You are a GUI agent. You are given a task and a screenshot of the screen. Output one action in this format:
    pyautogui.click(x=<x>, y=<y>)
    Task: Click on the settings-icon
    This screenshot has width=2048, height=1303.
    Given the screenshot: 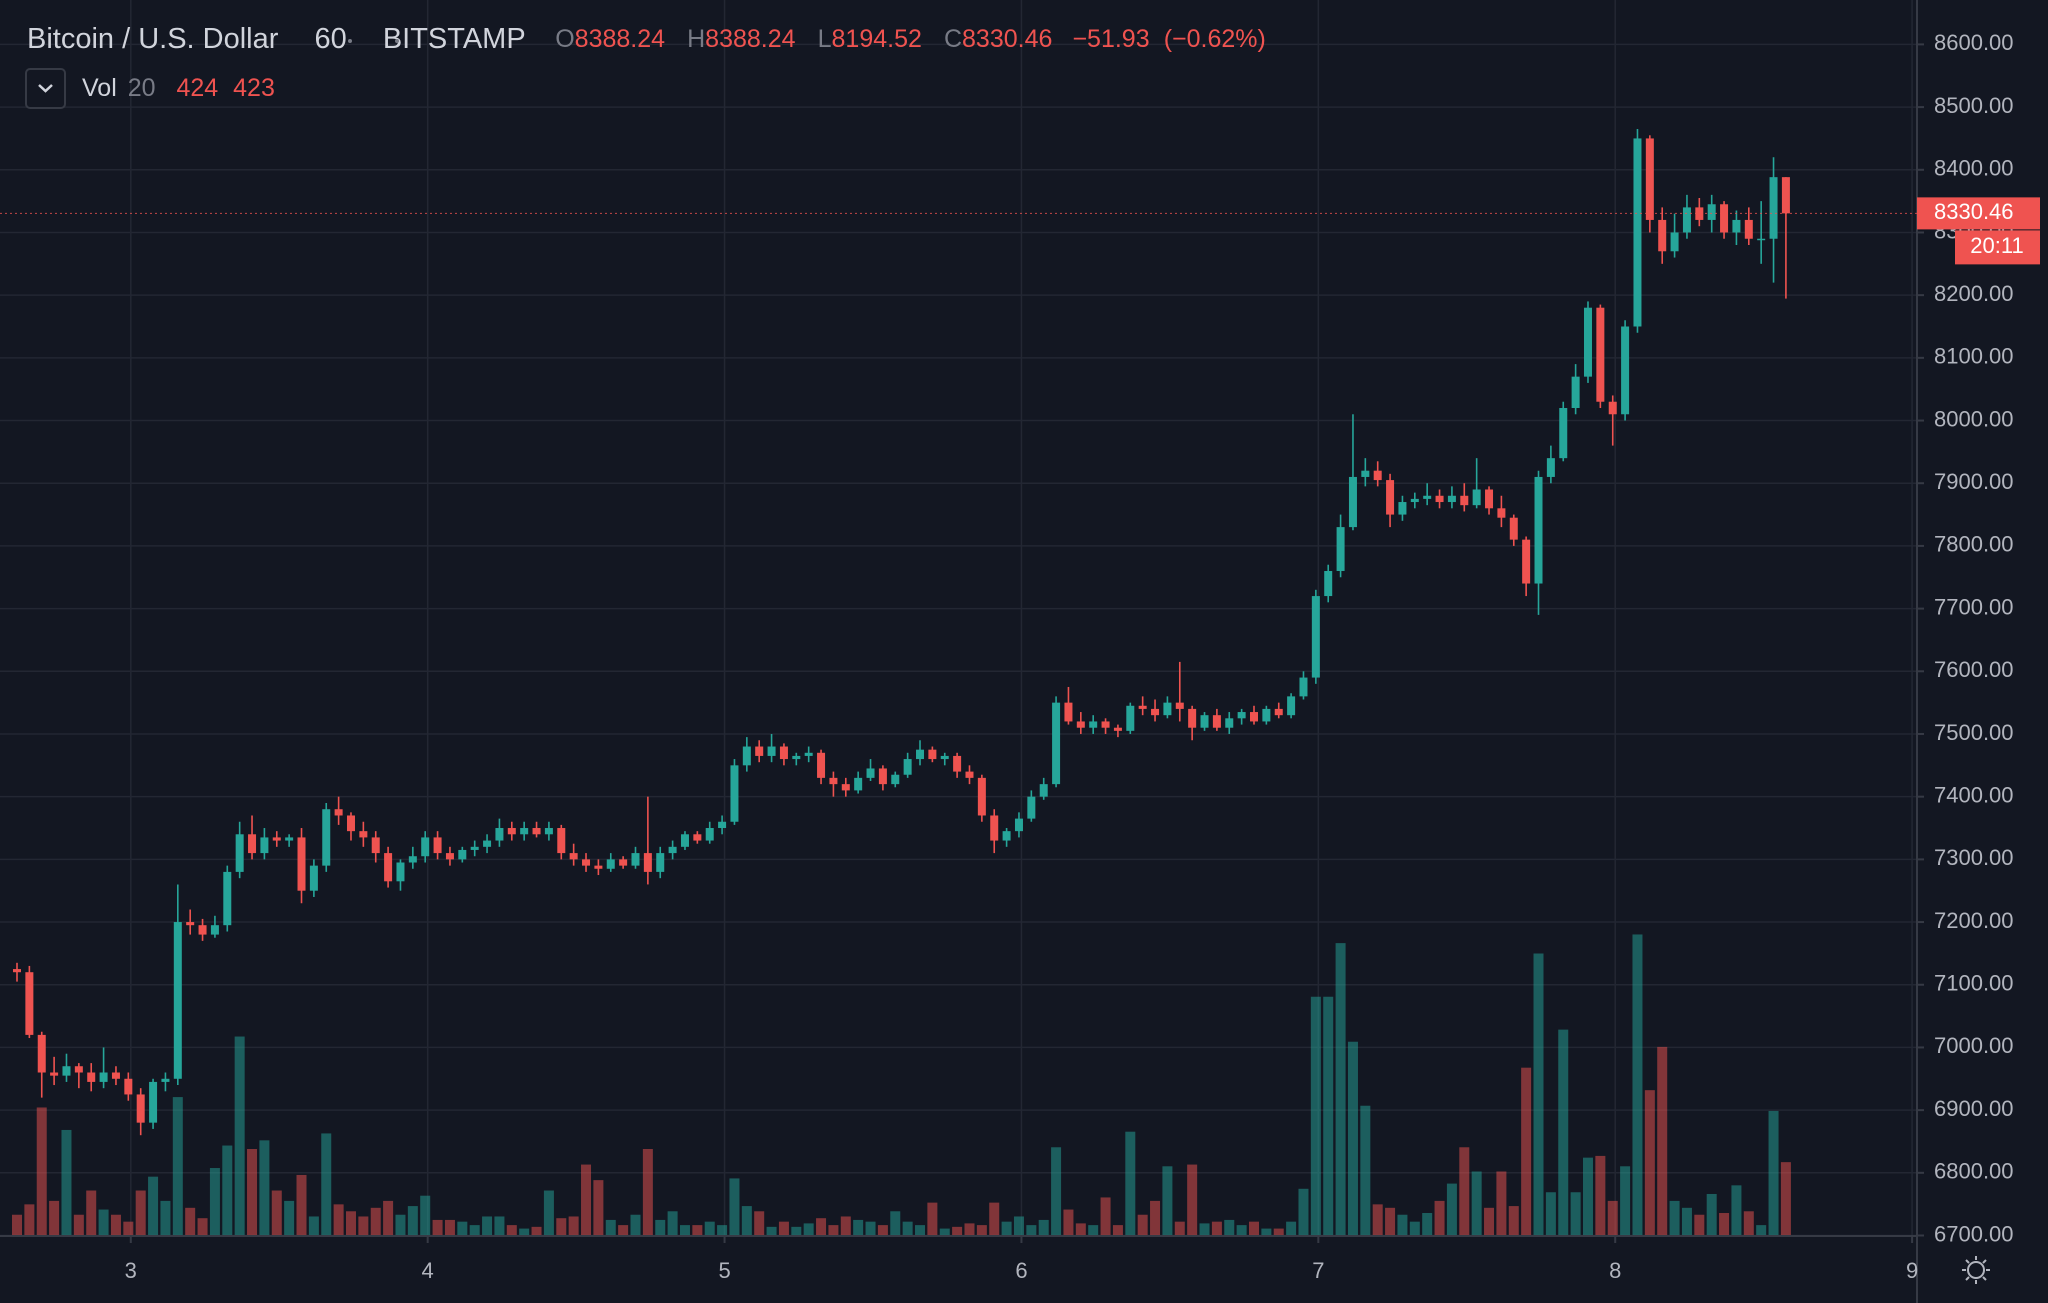 What is the action you would take?
    pyautogui.click(x=1976, y=1270)
    